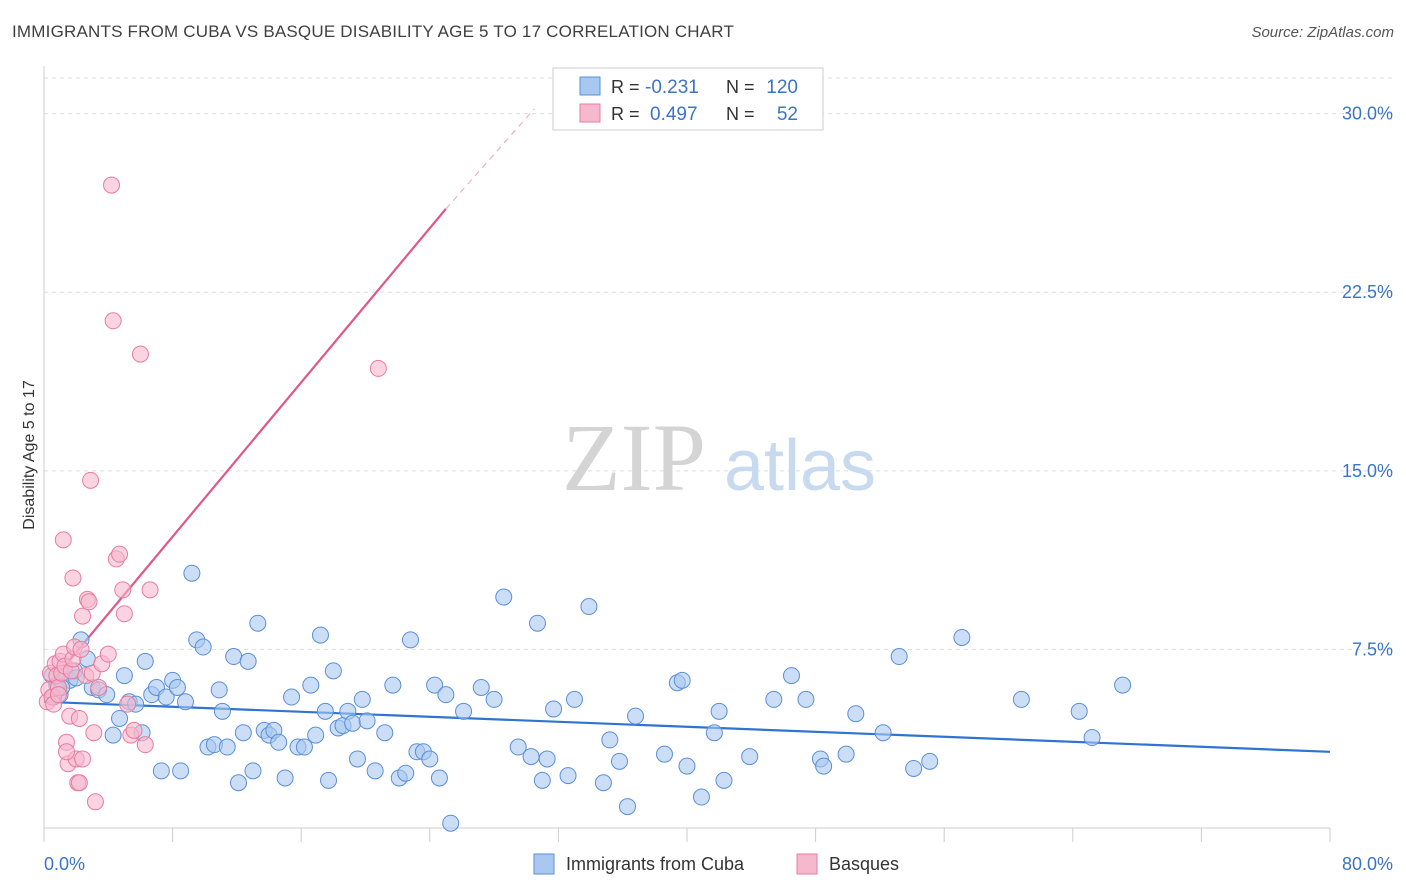 Image resolution: width=1406 pixels, height=892 pixels. What do you see at coordinates (782, 87) in the screenshot?
I see `stats-n-value-1: 120` at bounding box center [782, 87].